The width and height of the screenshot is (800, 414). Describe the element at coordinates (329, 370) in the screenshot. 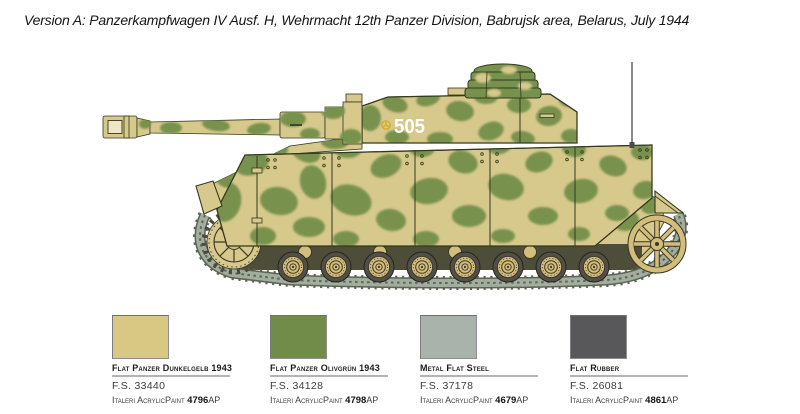

I see `paint-name: Flat Panzer Olivgrün 1943` at that location.